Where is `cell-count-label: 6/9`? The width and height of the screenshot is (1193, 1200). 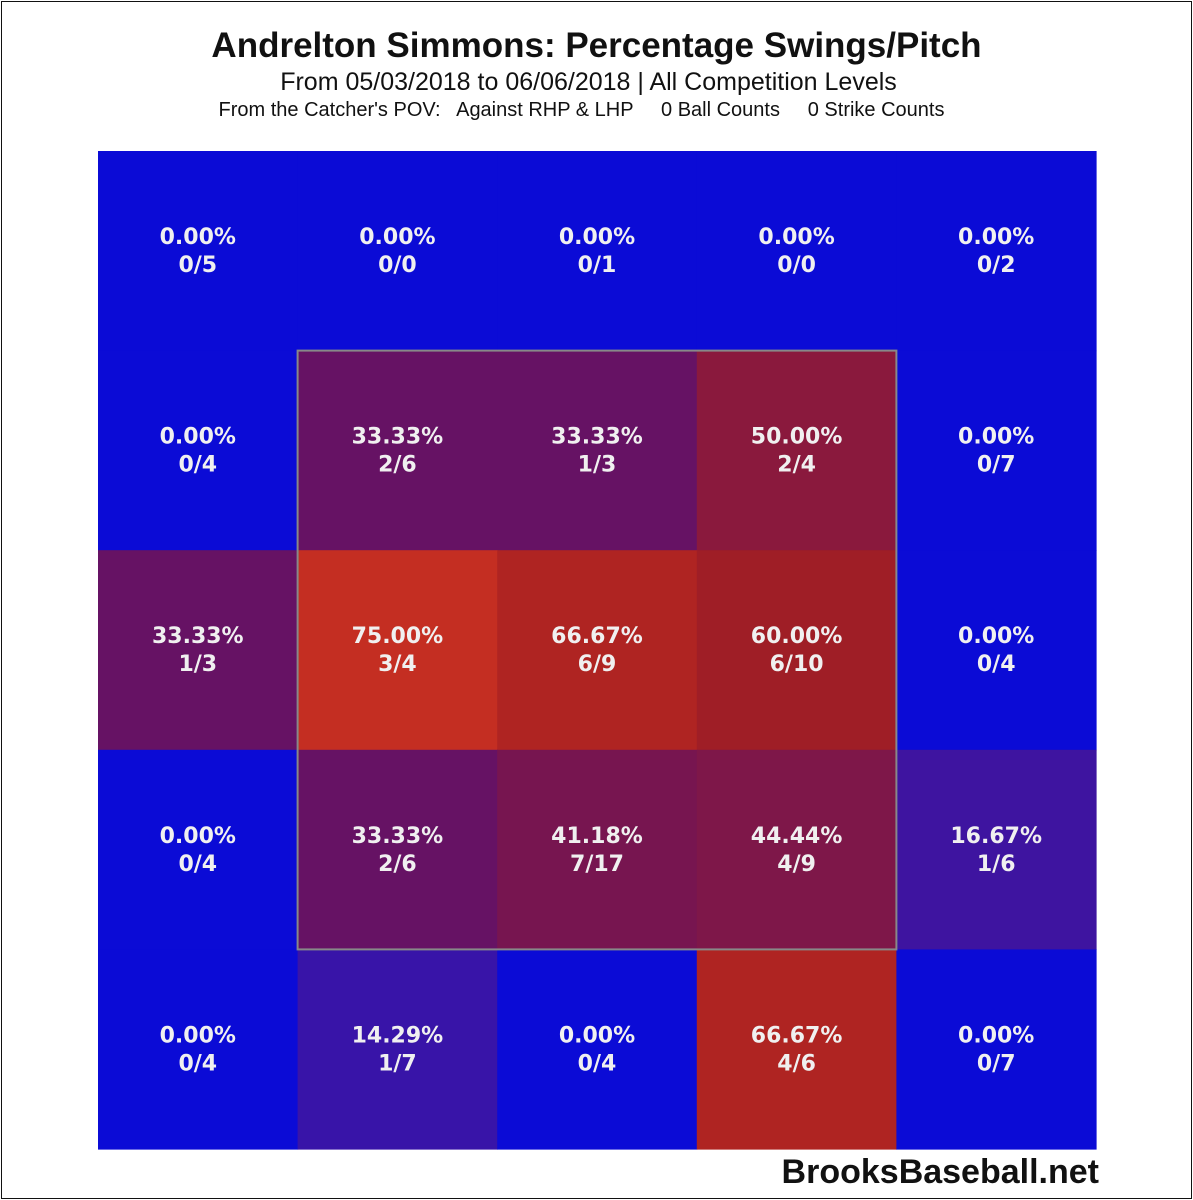
cell-count-label: 6/9 is located at coordinates (597, 664).